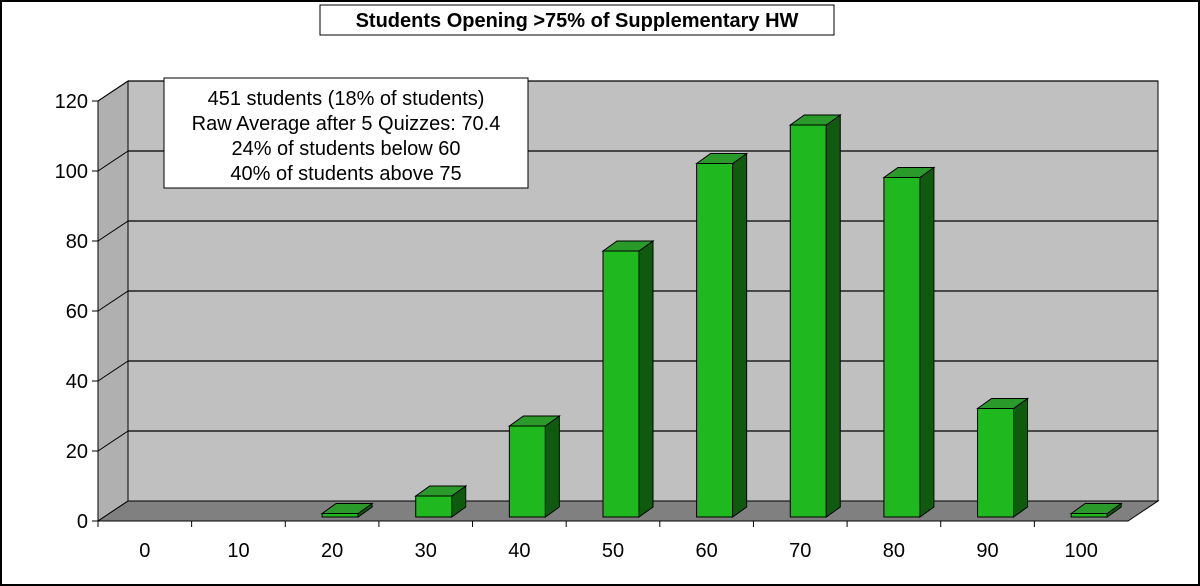 The image size is (1200, 586). What do you see at coordinates (1080, 551) in the screenshot?
I see `x-tick-label: 100` at bounding box center [1080, 551].